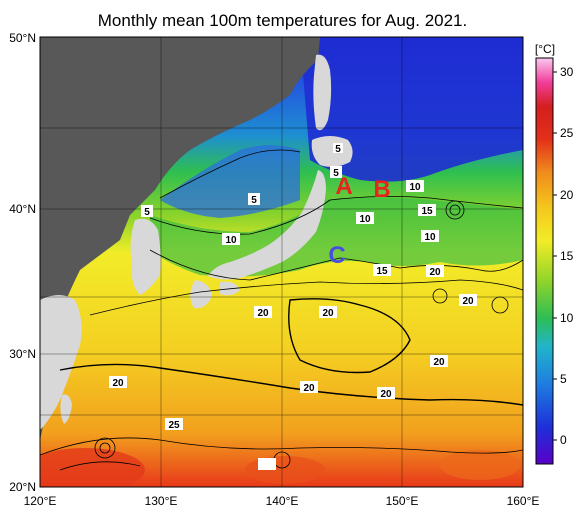  Describe the element at coordinates (161, 501) in the screenshot. I see `lon-tick: 130°E` at that location.